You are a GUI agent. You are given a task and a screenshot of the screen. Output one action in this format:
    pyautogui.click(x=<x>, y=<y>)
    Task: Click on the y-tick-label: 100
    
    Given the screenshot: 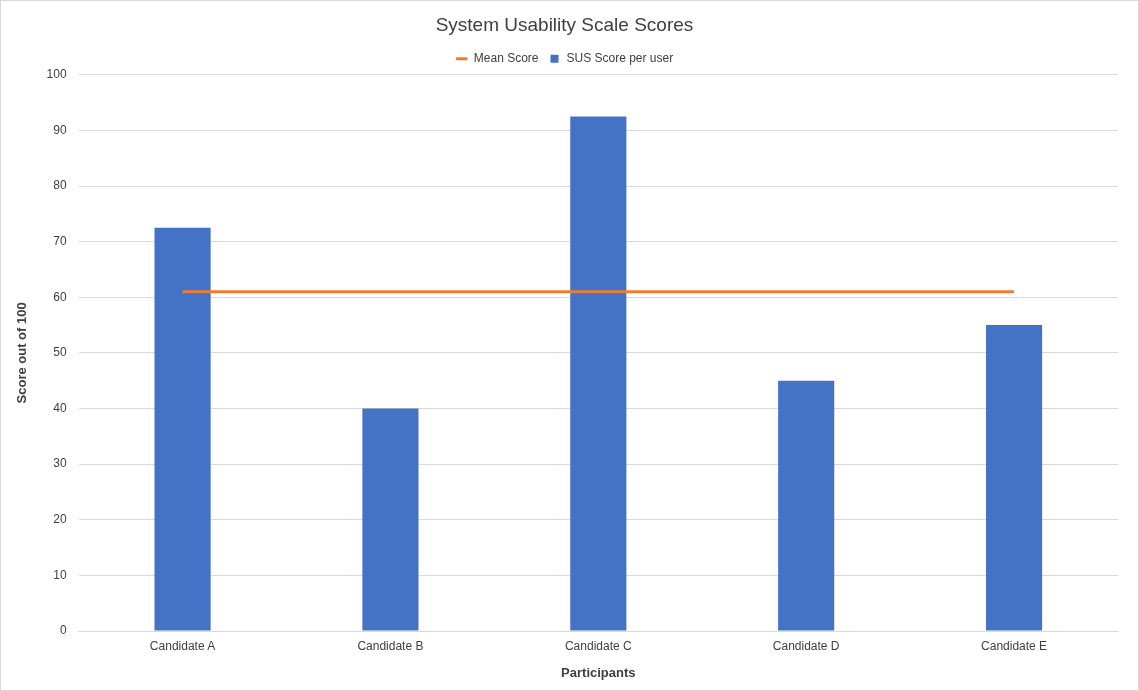 What is the action you would take?
    pyautogui.click(x=56, y=74)
    